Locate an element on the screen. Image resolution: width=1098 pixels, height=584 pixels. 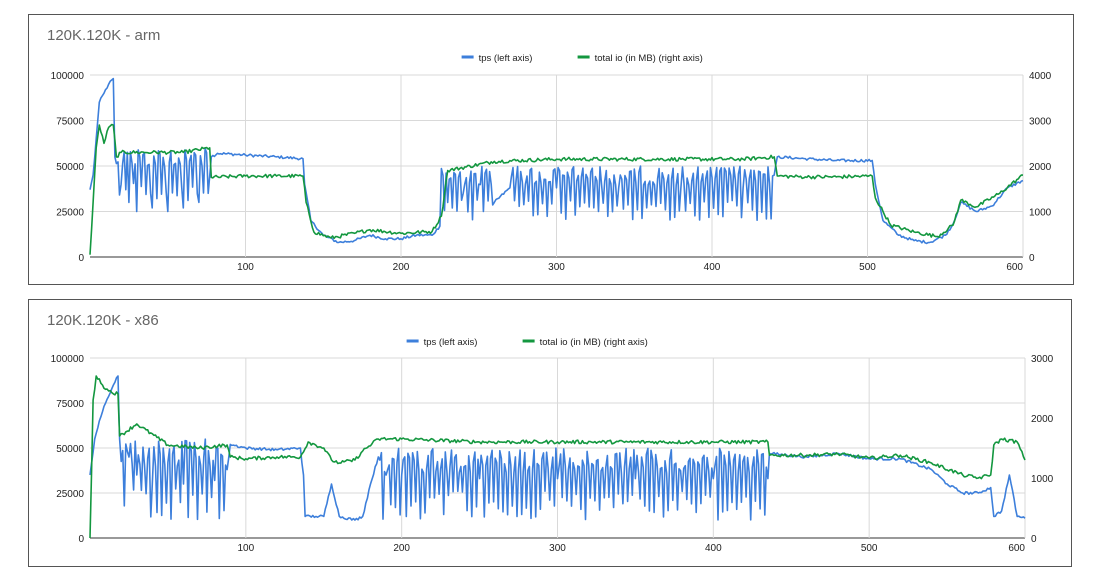
y-right-tick-label: 4000 is located at coordinates (1040, 76).